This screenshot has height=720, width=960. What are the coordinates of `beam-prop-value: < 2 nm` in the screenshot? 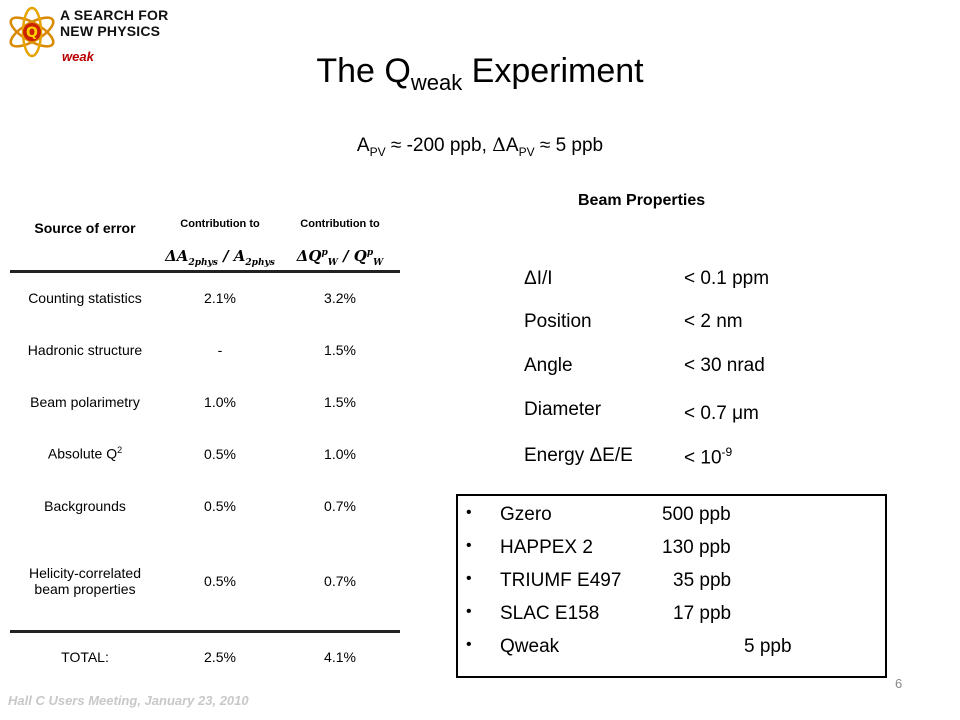 It's located at (713, 321).